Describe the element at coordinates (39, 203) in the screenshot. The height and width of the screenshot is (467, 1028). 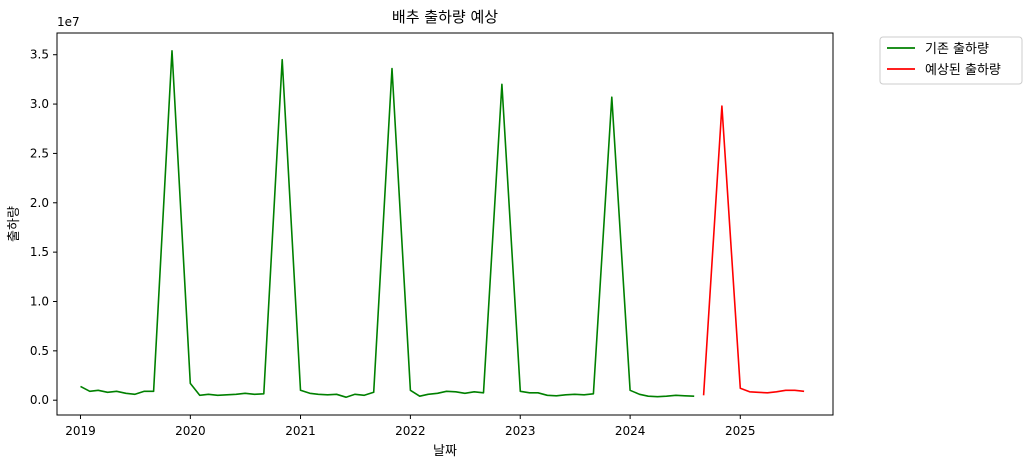
I see `y-tick-label: 2.0` at that location.